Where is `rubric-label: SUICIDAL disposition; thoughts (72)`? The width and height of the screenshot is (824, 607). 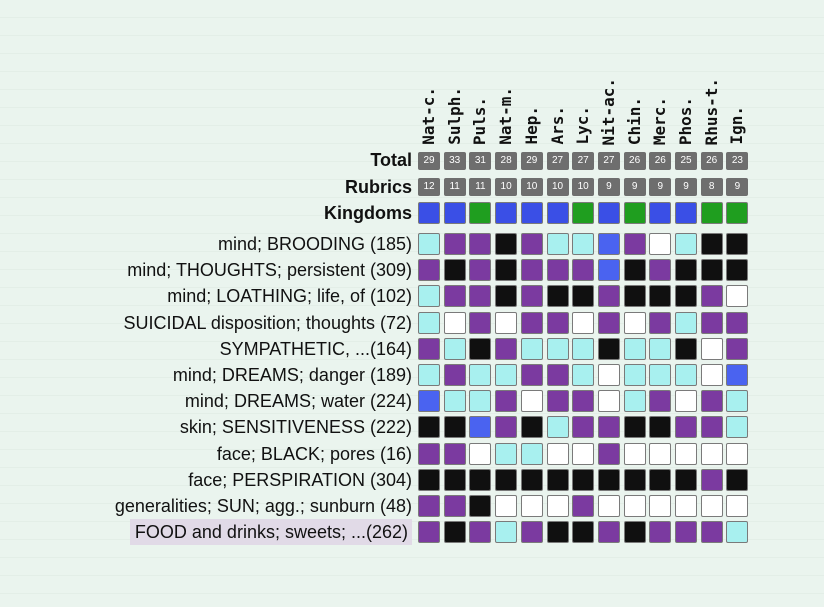 rubric-label: SUICIDAL disposition; thoughts (72) is located at coordinates (267, 322).